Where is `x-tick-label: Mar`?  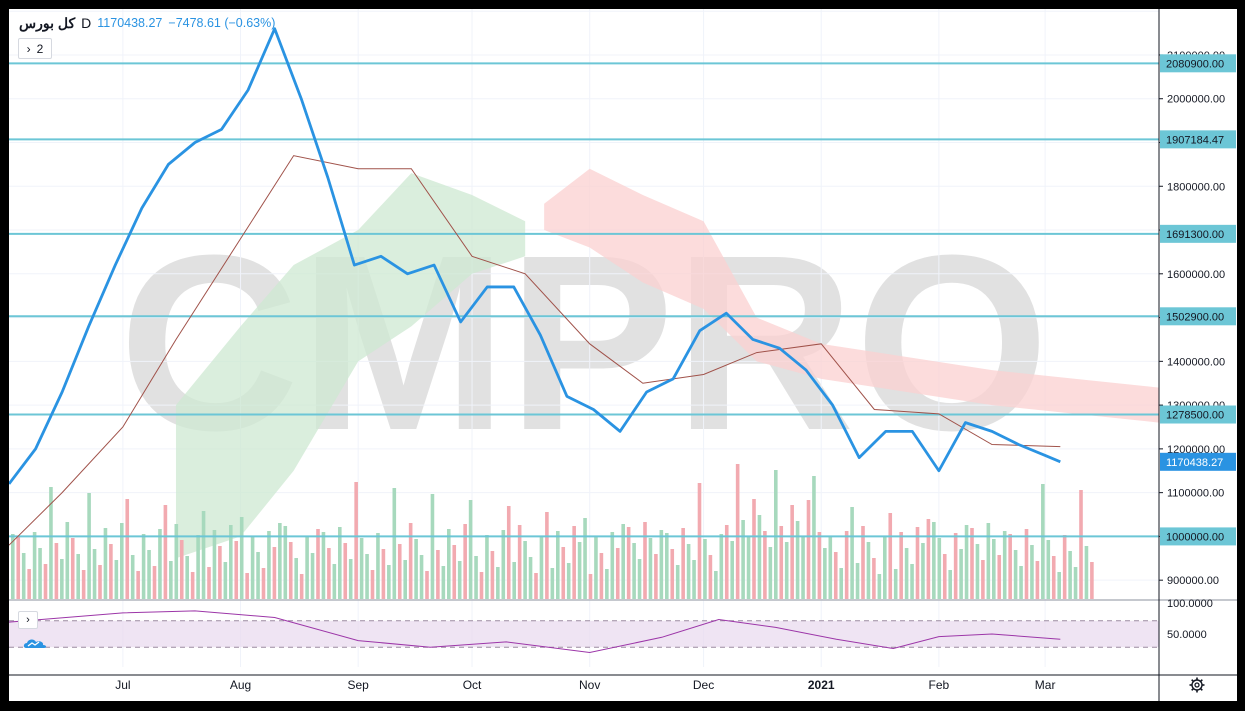 x-tick-label: Mar is located at coordinates (1045, 685).